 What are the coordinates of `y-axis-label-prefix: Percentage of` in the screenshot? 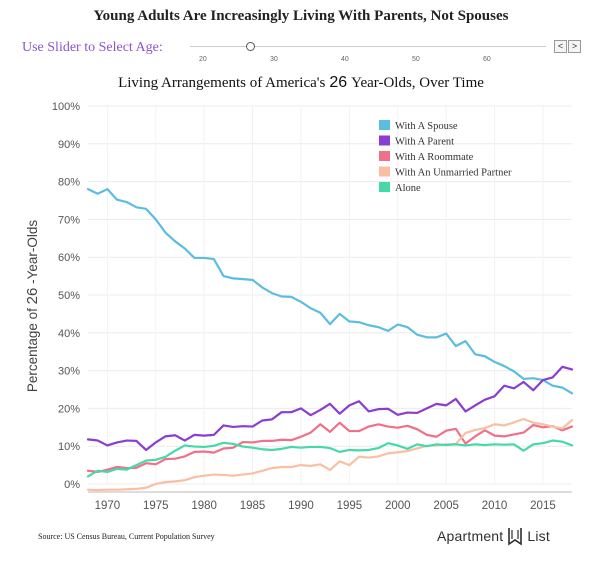 It's located at (32, 348).